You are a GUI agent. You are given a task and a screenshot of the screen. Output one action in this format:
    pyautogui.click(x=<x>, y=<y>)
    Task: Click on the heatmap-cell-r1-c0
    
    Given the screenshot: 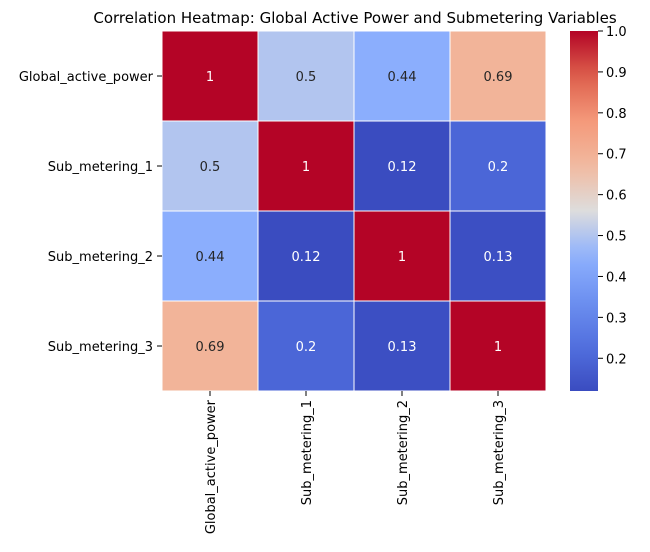 What is the action you would take?
    pyautogui.click(x=210, y=166)
    